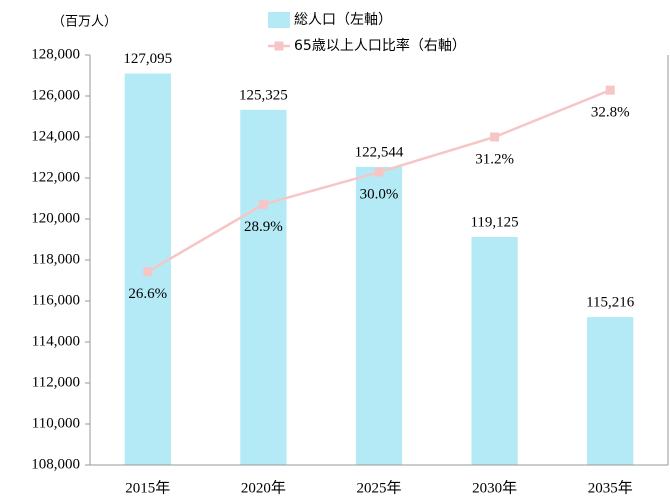 Image resolution: width=670 pixels, height=501 pixels. What do you see at coordinates (378, 487) in the screenshot?
I see `x-tick-label: 2025年` at bounding box center [378, 487].